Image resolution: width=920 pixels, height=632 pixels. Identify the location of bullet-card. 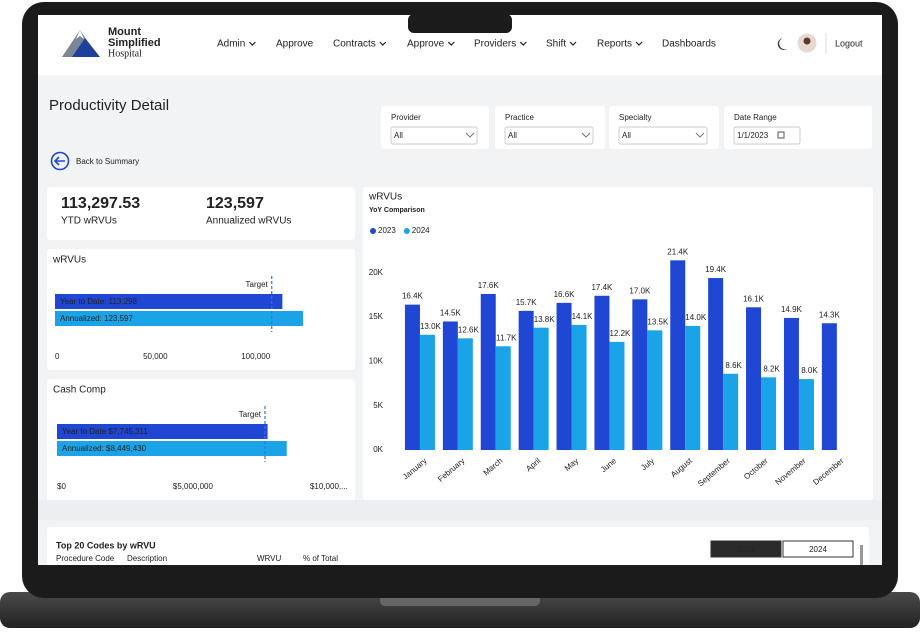
(201, 309).